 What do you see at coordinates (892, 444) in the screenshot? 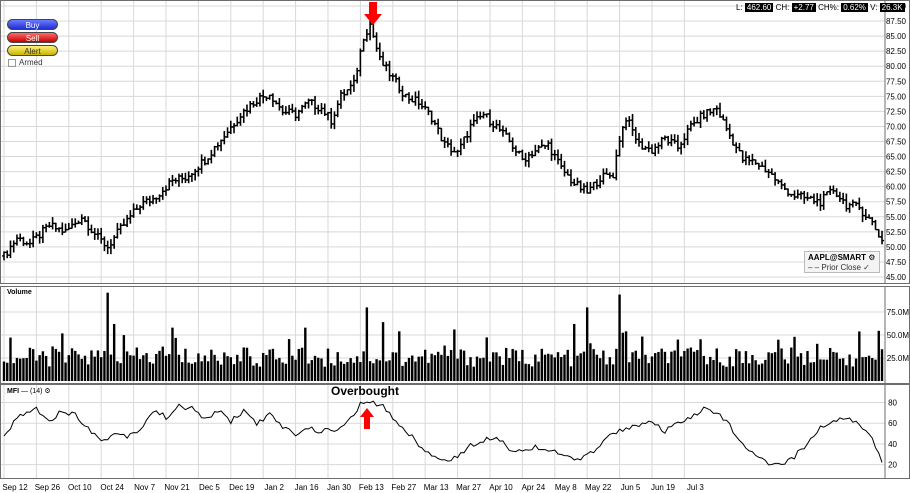
I see `mfi-tick-label: 40` at bounding box center [892, 444].